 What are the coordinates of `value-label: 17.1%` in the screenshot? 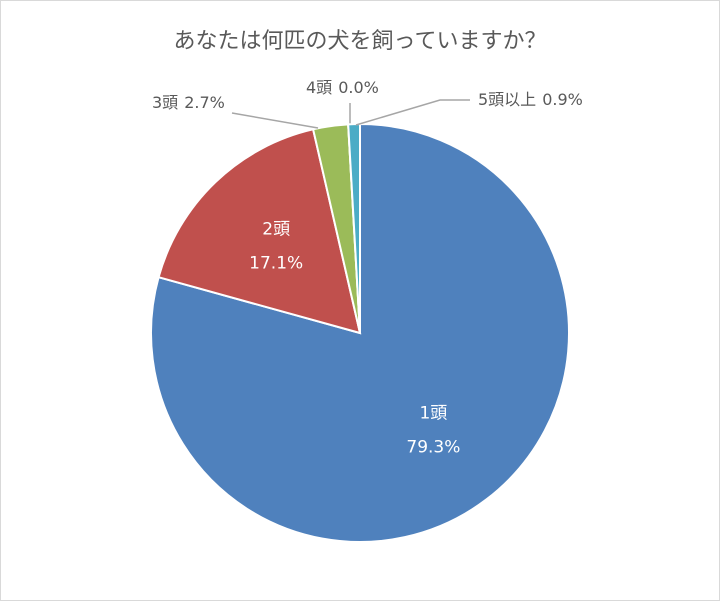 It's located at (276, 263).